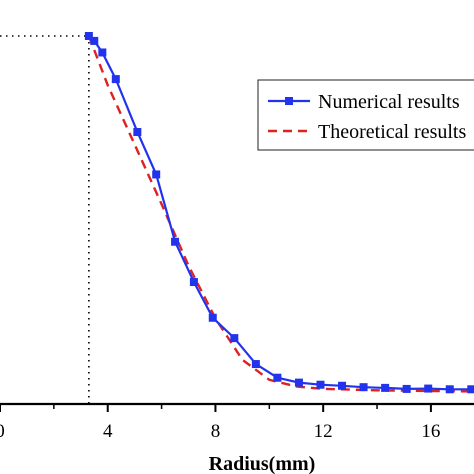 Image resolution: width=474 pixels, height=474 pixels. Describe the element at coordinates (430, 431) in the screenshot. I see `x-tick-label: 16` at that location.